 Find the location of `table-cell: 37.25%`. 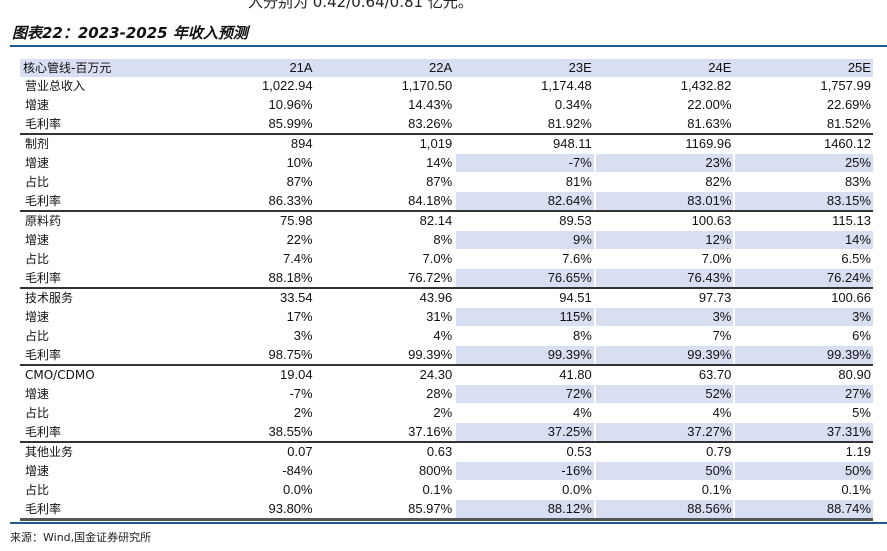

table-cell: 37.25% is located at coordinates (524, 432).